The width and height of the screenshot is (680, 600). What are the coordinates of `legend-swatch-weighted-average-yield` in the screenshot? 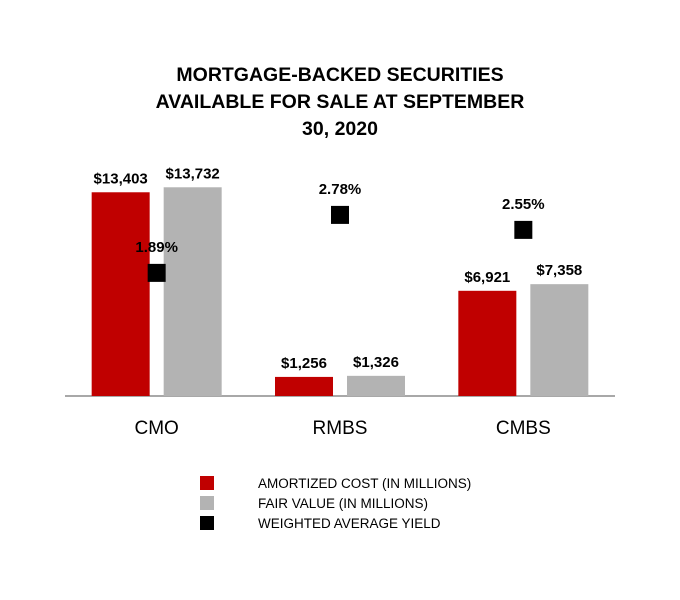 It's located at (207, 523).